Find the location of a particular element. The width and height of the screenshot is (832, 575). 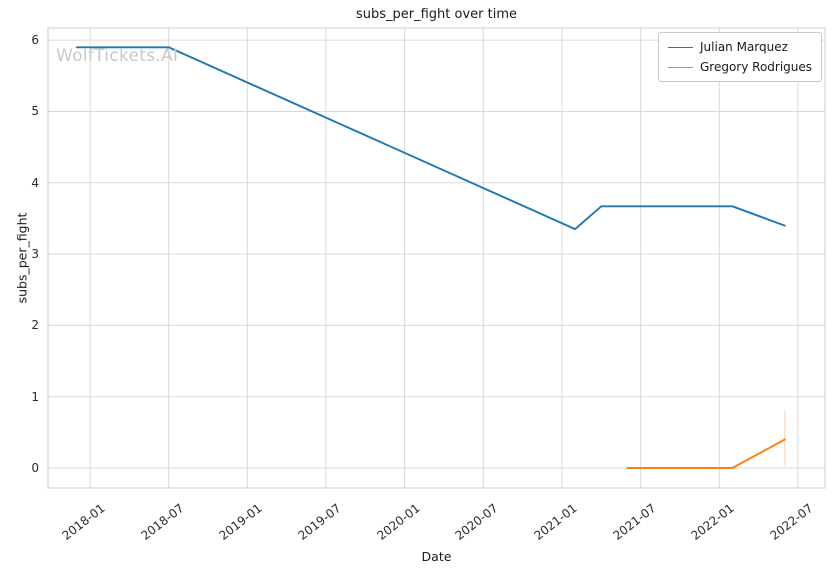

y-tick-label: 5 is located at coordinates (35, 111).